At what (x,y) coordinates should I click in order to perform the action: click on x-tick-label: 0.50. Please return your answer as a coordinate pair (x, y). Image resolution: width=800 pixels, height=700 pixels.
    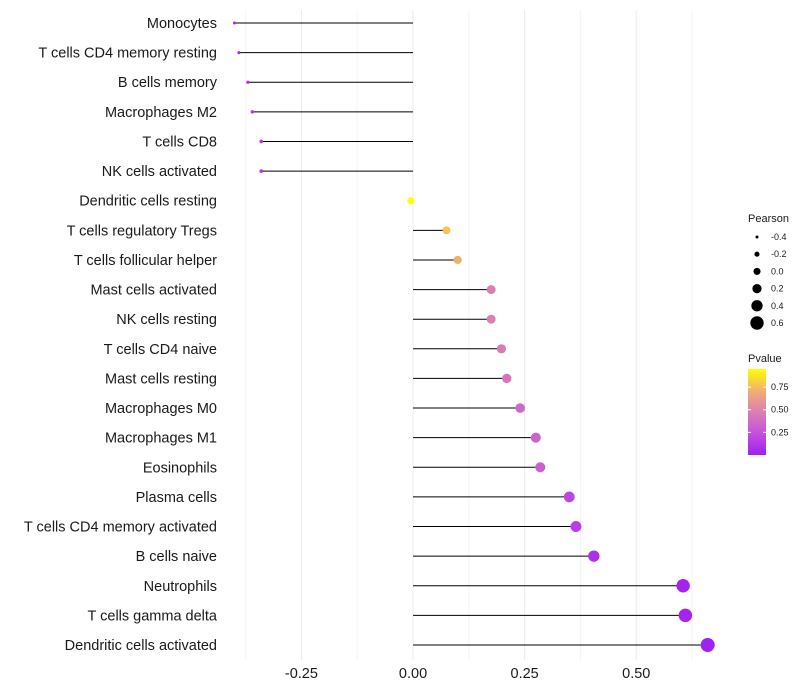
    Looking at the image, I should click on (636, 674).